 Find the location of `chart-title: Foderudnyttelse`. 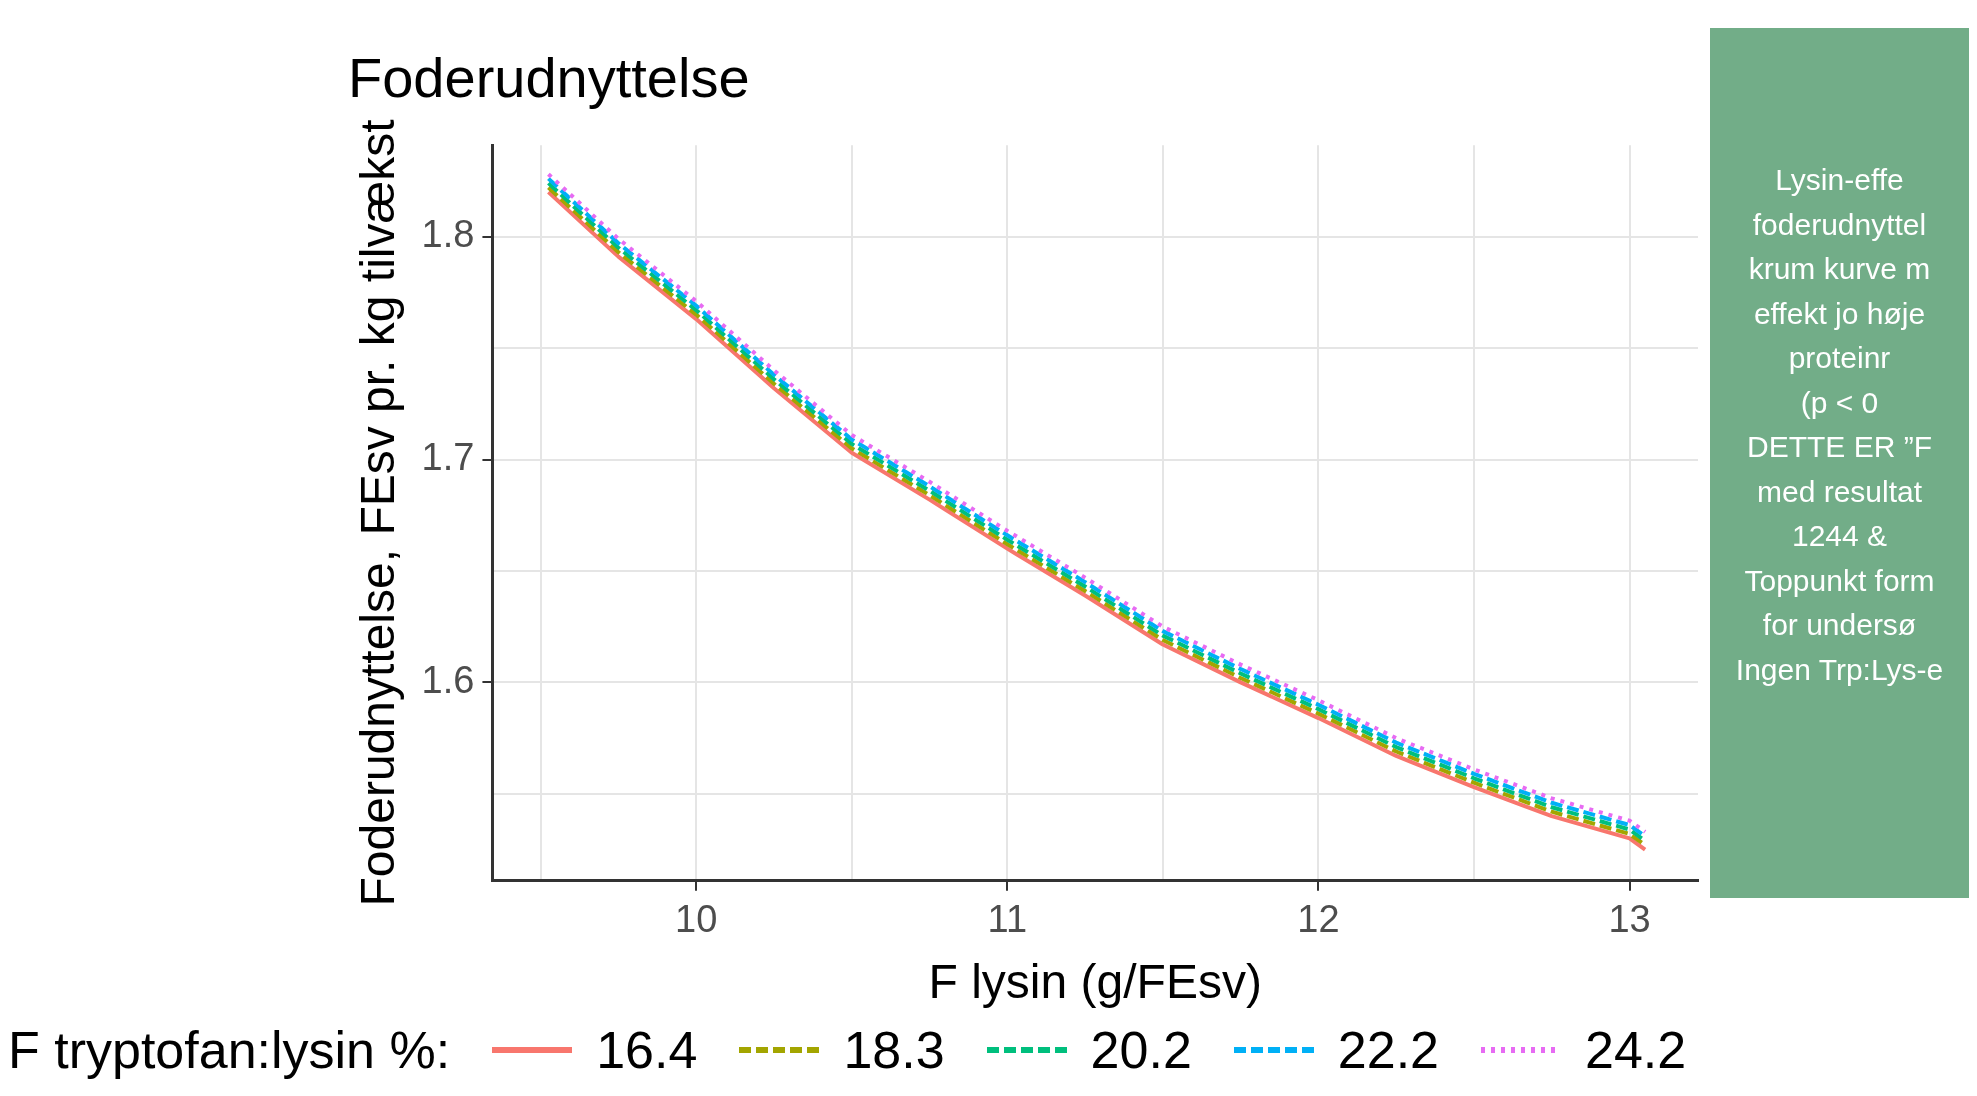

chart-title: Foderudnyttelse is located at coordinates (549, 78).